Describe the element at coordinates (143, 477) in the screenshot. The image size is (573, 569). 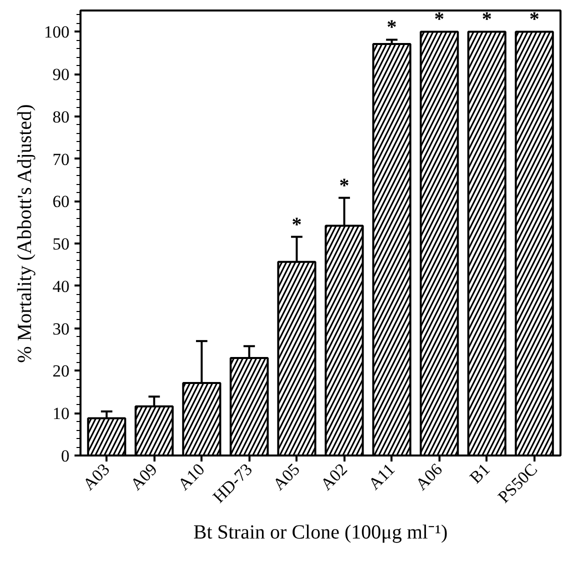
I see `x-tick-label: A09` at that location.